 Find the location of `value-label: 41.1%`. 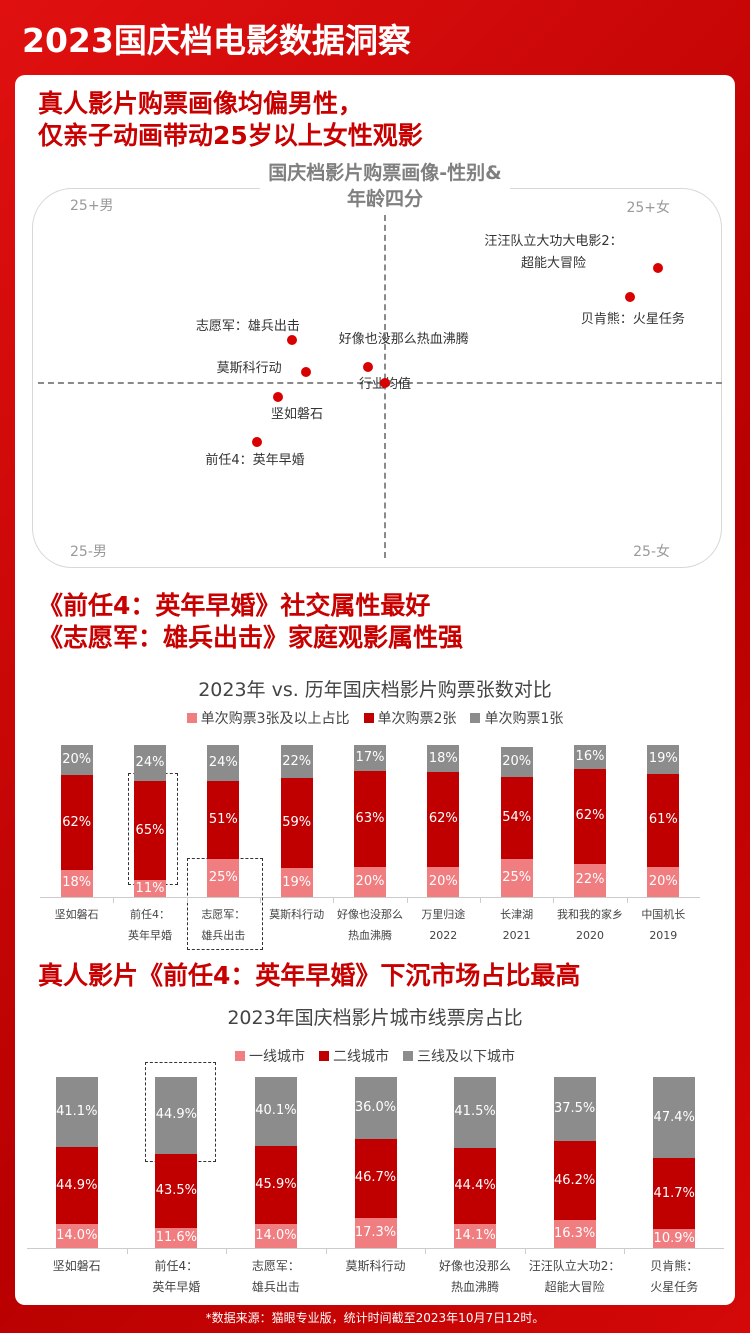

value-label: 41.1% is located at coordinates (77, 1112).